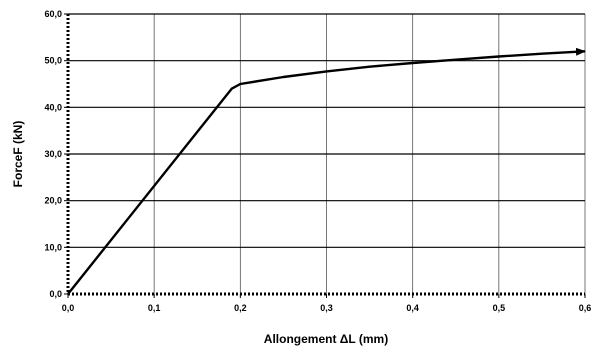 This screenshot has width=595, height=347. Describe the element at coordinates (326, 308) in the screenshot. I see `x-tick-label: 0,3` at that location.